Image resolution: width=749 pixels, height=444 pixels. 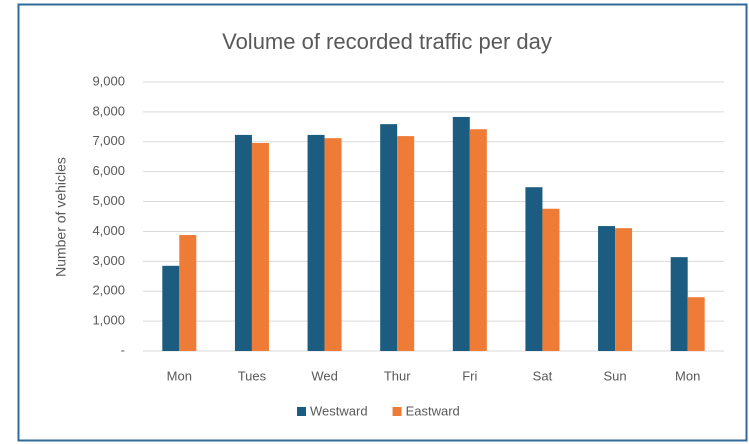 What do you see at coordinates (339, 410) in the screenshot?
I see `legend-label: Westward` at bounding box center [339, 410].